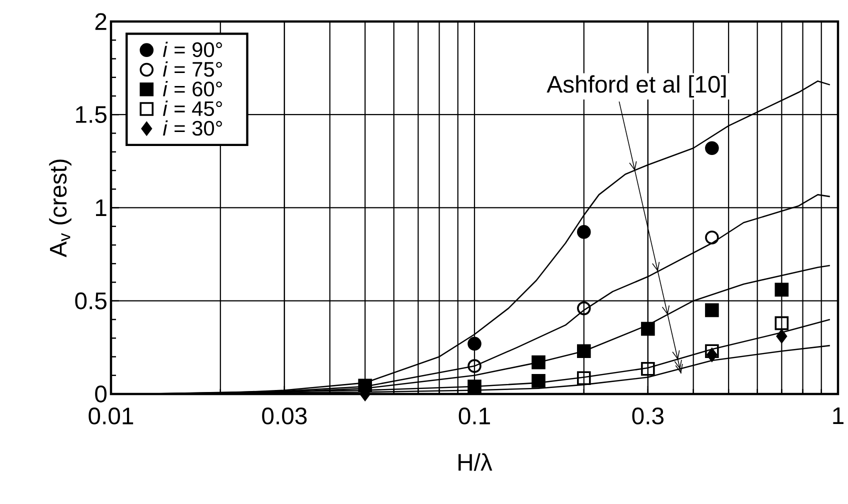  Describe the element at coordinates (475, 462) in the screenshot. I see `x-axis-title: H/λ` at that location.